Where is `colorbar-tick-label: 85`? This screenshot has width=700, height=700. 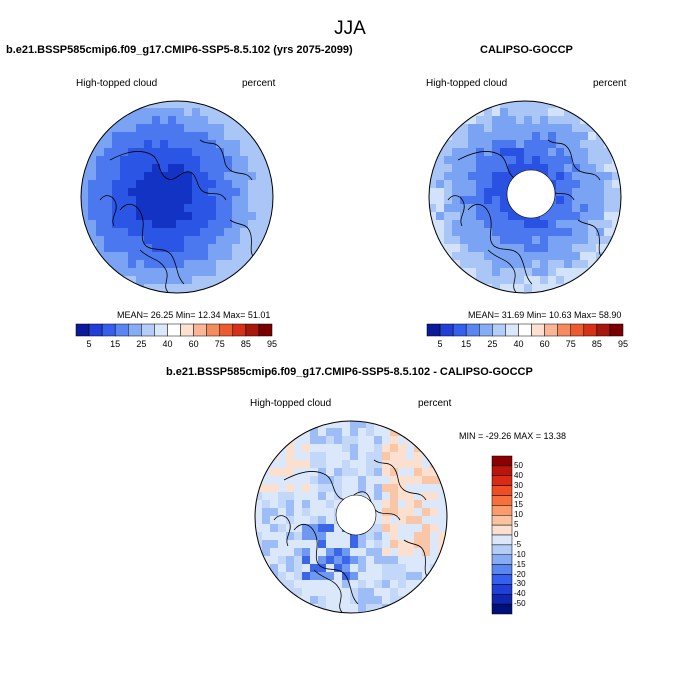 colorbar-tick-label: 85 is located at coordinates (245, 344).